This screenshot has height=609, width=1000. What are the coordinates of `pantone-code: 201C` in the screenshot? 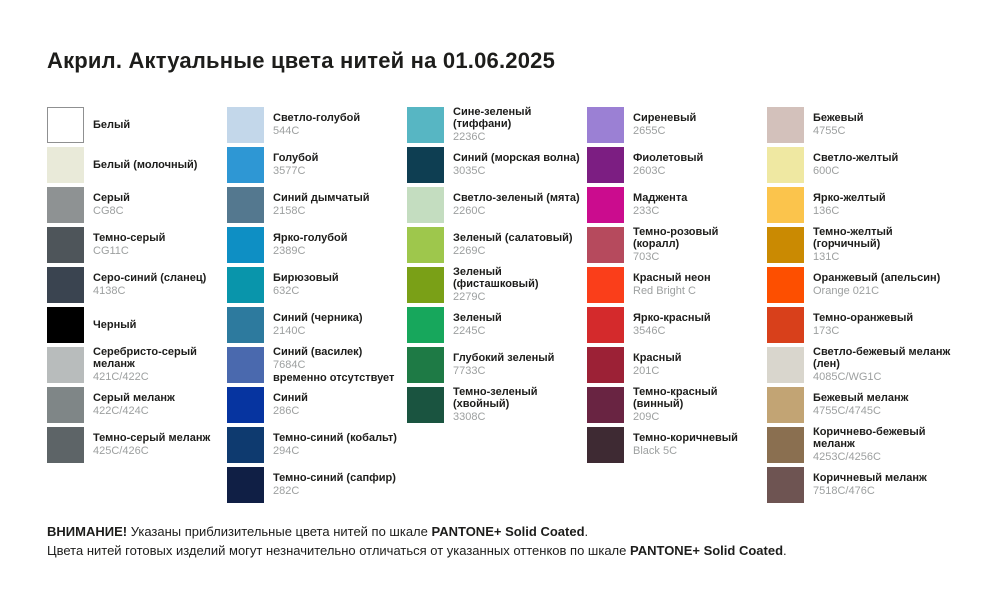 It's located at (646, 371).